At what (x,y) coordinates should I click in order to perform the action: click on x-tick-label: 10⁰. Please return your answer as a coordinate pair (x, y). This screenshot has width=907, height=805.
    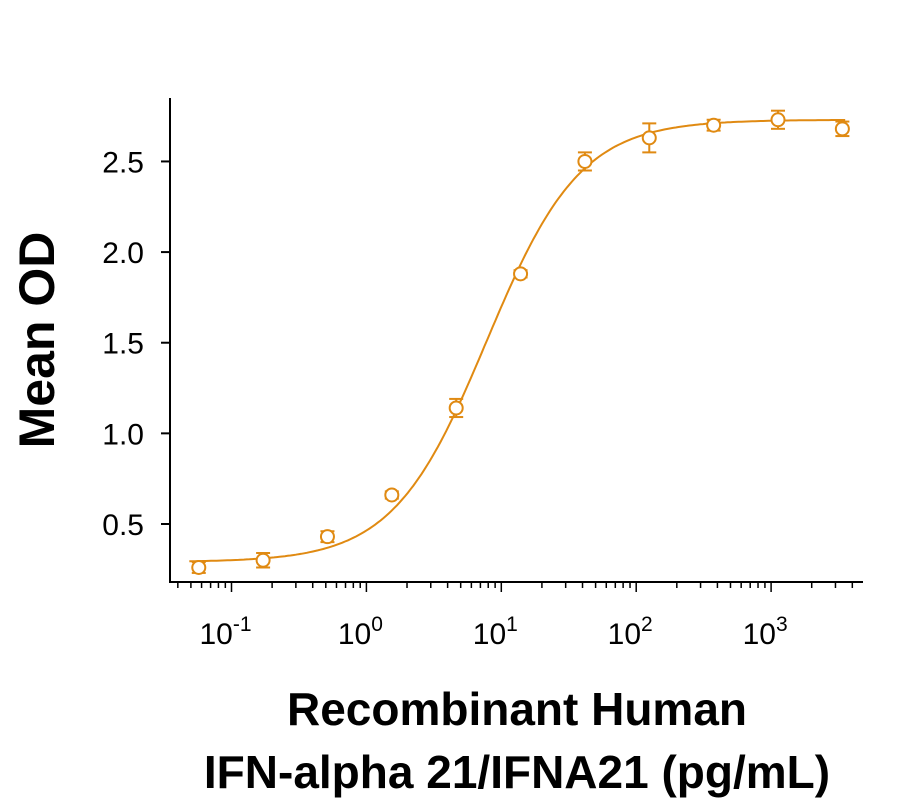
    Looking at the image, I should click on (360, 632).